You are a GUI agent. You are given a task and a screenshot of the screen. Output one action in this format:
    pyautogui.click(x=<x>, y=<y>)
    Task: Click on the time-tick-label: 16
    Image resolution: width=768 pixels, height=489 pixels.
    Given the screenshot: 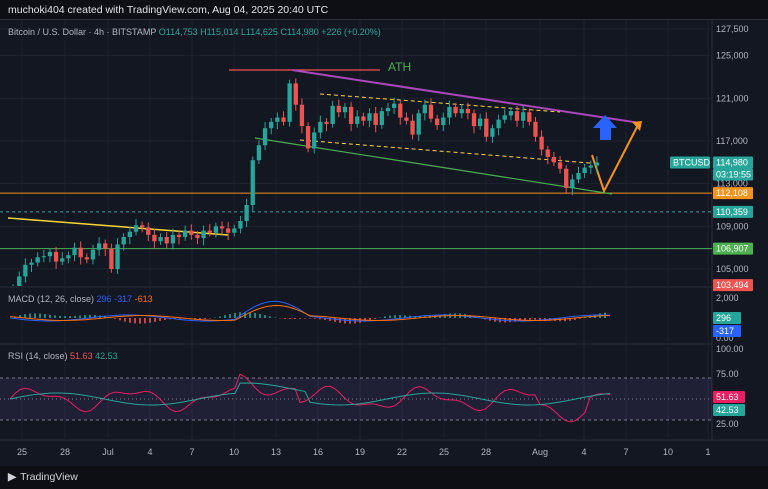 What is the action you would take?
    pyautogui.click(x=318, y=452)
    